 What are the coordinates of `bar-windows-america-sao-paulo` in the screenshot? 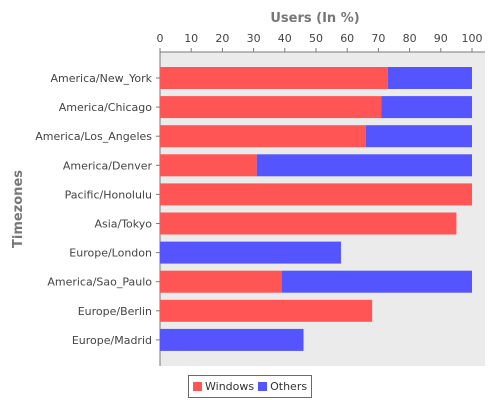 It's located at (221, 281).